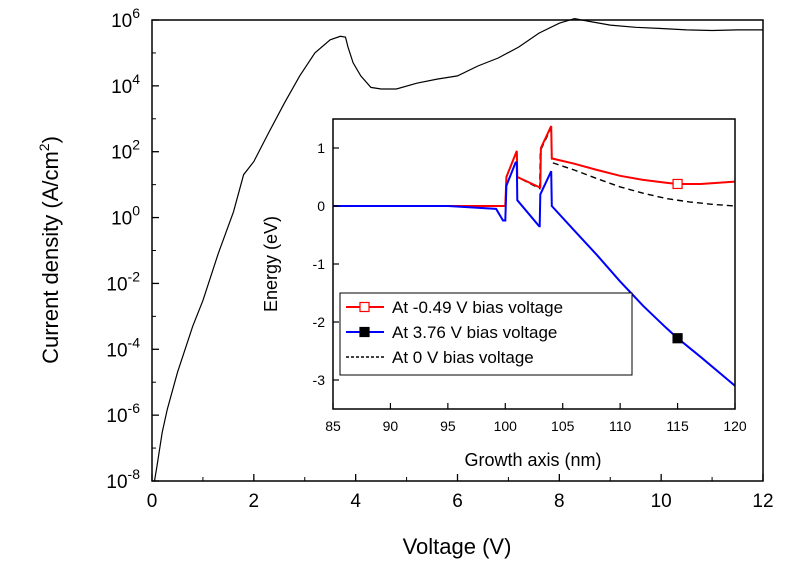 The height and width of the screenshot is (580, 808). Describe the element at coordinates (319, 264) in the screenshot. I see `inset-y-tick-label: -1` at that location.